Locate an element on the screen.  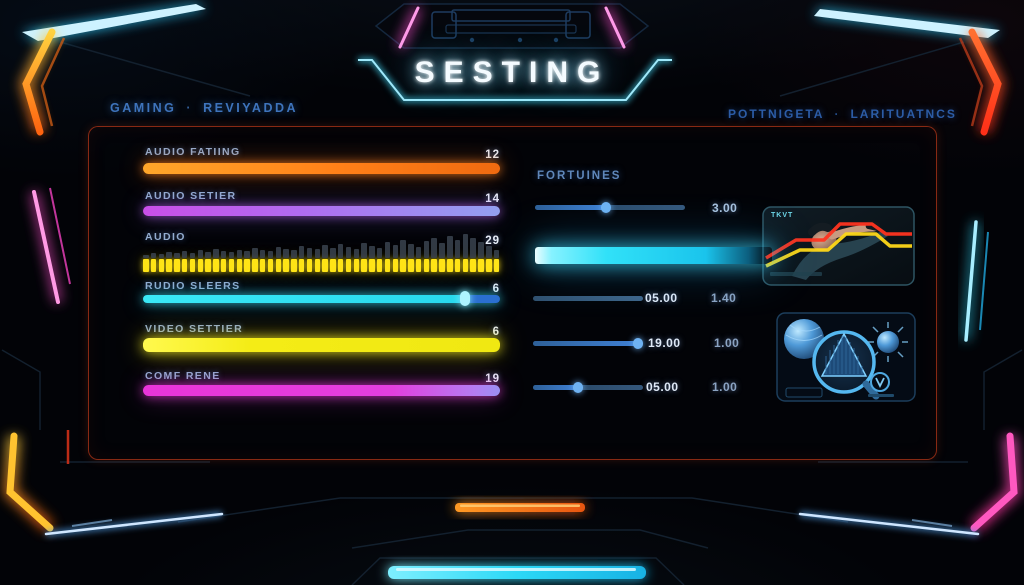
top-right-swoosh-glow is located at coordinates (907, 23).